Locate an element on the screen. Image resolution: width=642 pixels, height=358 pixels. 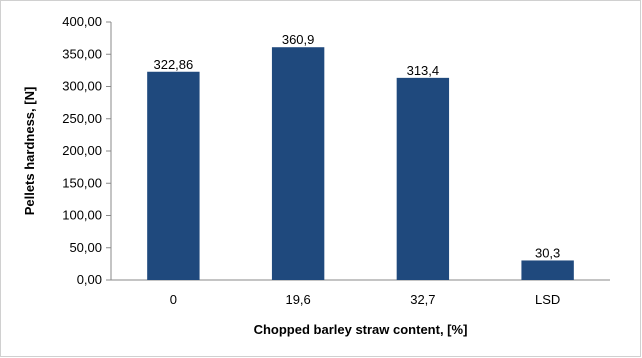
y-tick-label: 200,00 is located at coordinates (82, 150).